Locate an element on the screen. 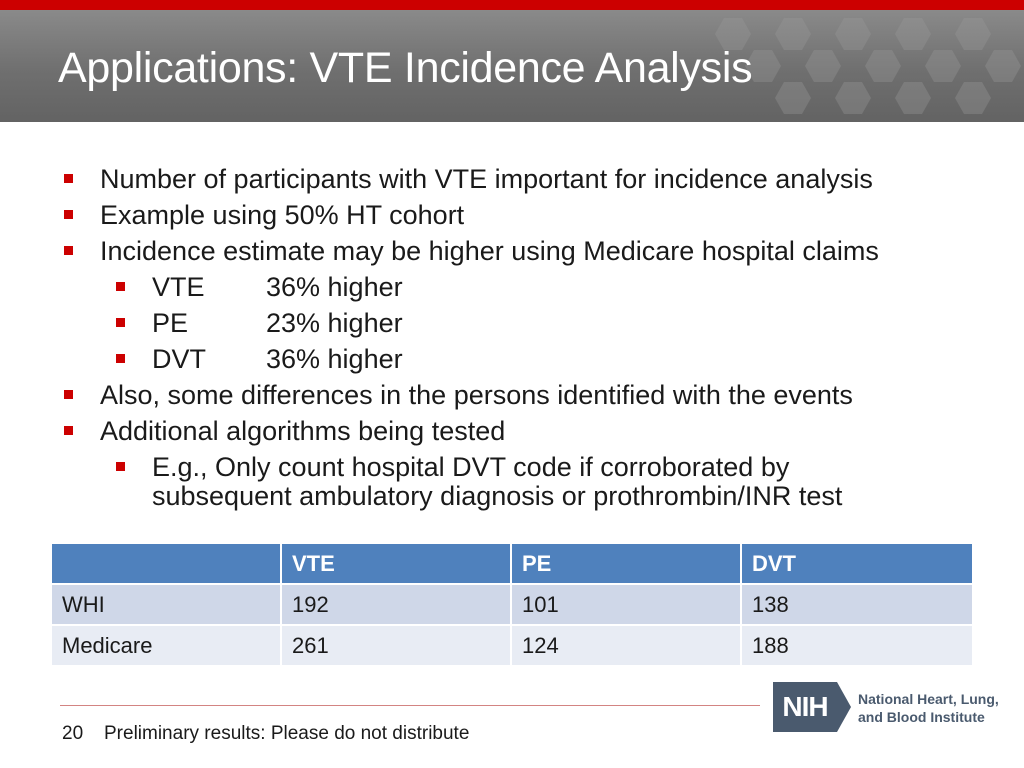 The width and height of the screenshot is (1024, 768). table-header-cell: VTE is located at coordinates (397, 564).